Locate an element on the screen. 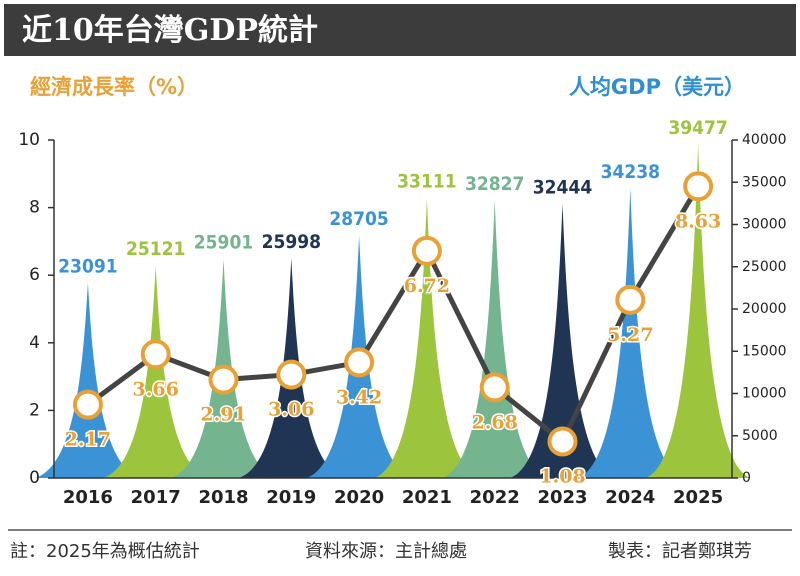  spike-value-label: 23091 is located at coordinates (87, 266).